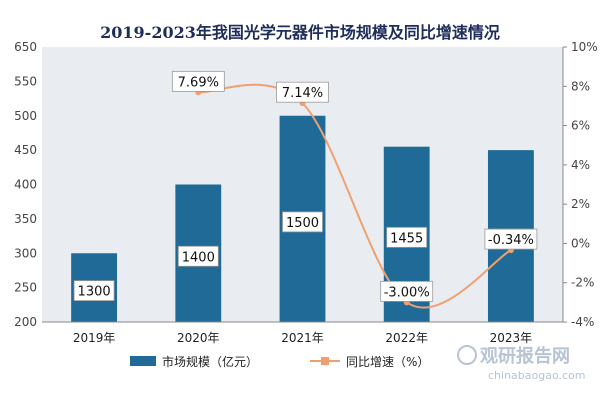  Describe the element at coordinates (537, 375) in the screenshot. I see `watermark-subtext: chinabaogao.com` at that location.